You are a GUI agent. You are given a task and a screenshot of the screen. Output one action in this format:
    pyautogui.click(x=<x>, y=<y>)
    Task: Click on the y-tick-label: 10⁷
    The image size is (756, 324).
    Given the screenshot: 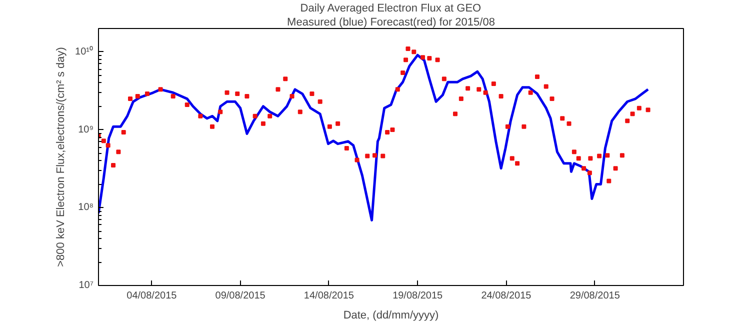 What is the action you would take?
    pyautogui.click(x=86, y=285)
    